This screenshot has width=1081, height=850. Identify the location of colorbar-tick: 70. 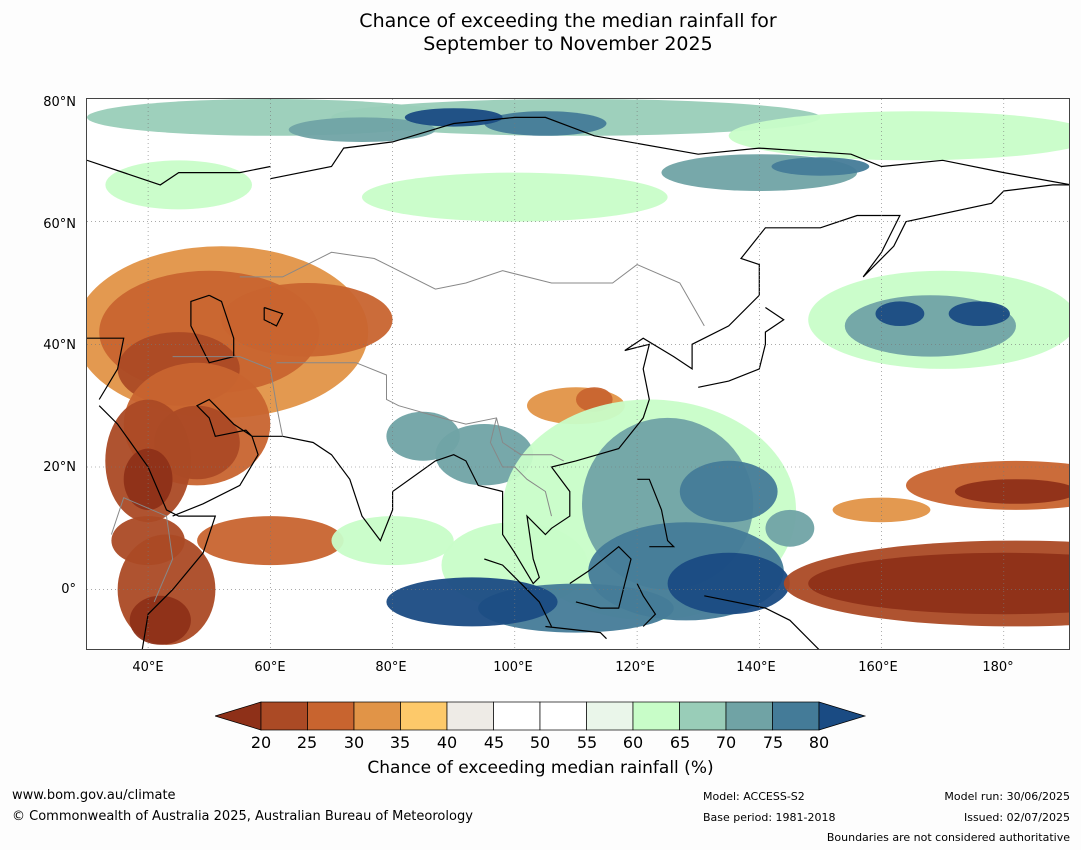
(726, 742).